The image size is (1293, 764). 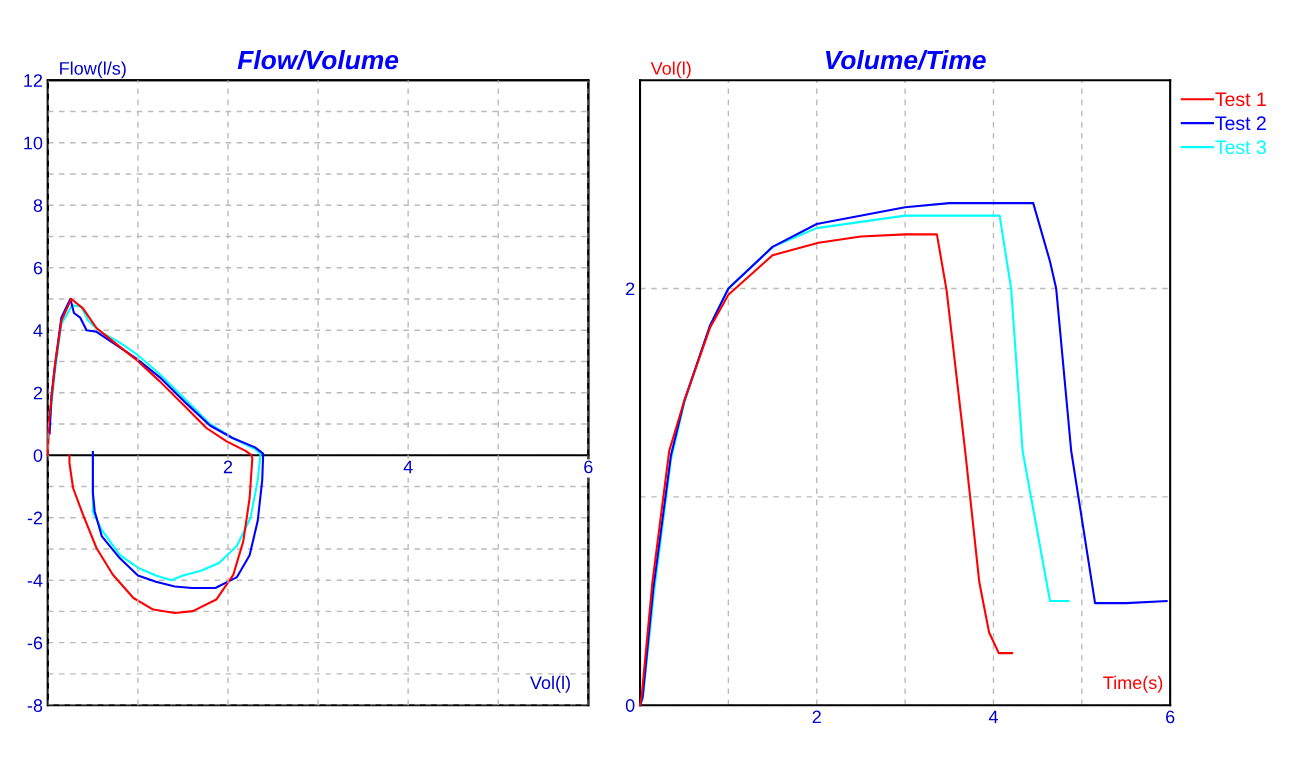 I want to click on chart-title: Volume/Time, so click(x=905, y=59).